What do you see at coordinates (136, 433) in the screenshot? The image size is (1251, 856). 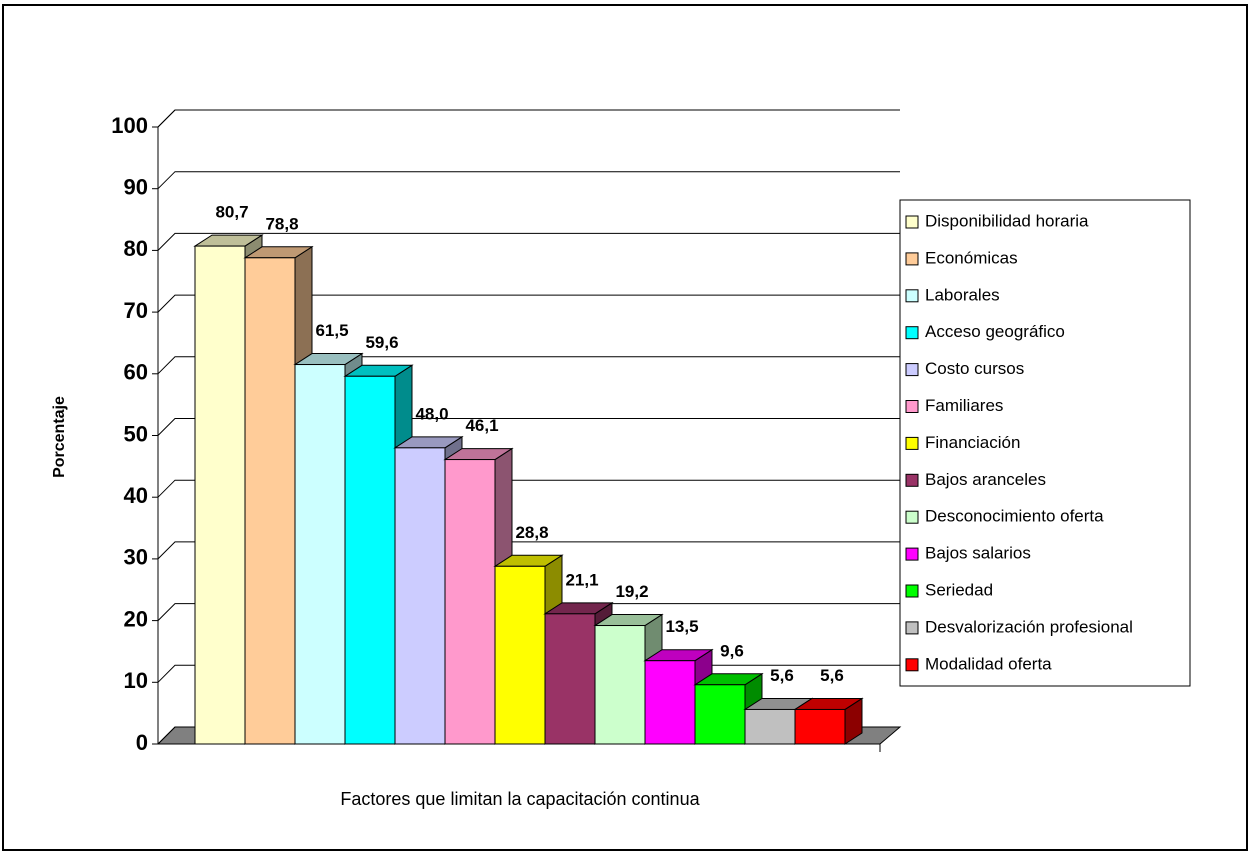 I see `y-tick-label: 50` at bounding box center [136, 433].